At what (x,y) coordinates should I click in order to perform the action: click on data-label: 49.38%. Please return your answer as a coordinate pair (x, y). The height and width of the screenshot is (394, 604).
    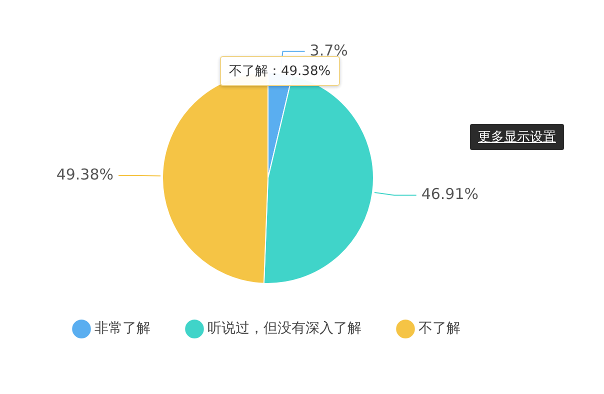
    Looking at the image, I should click on (85, 174).